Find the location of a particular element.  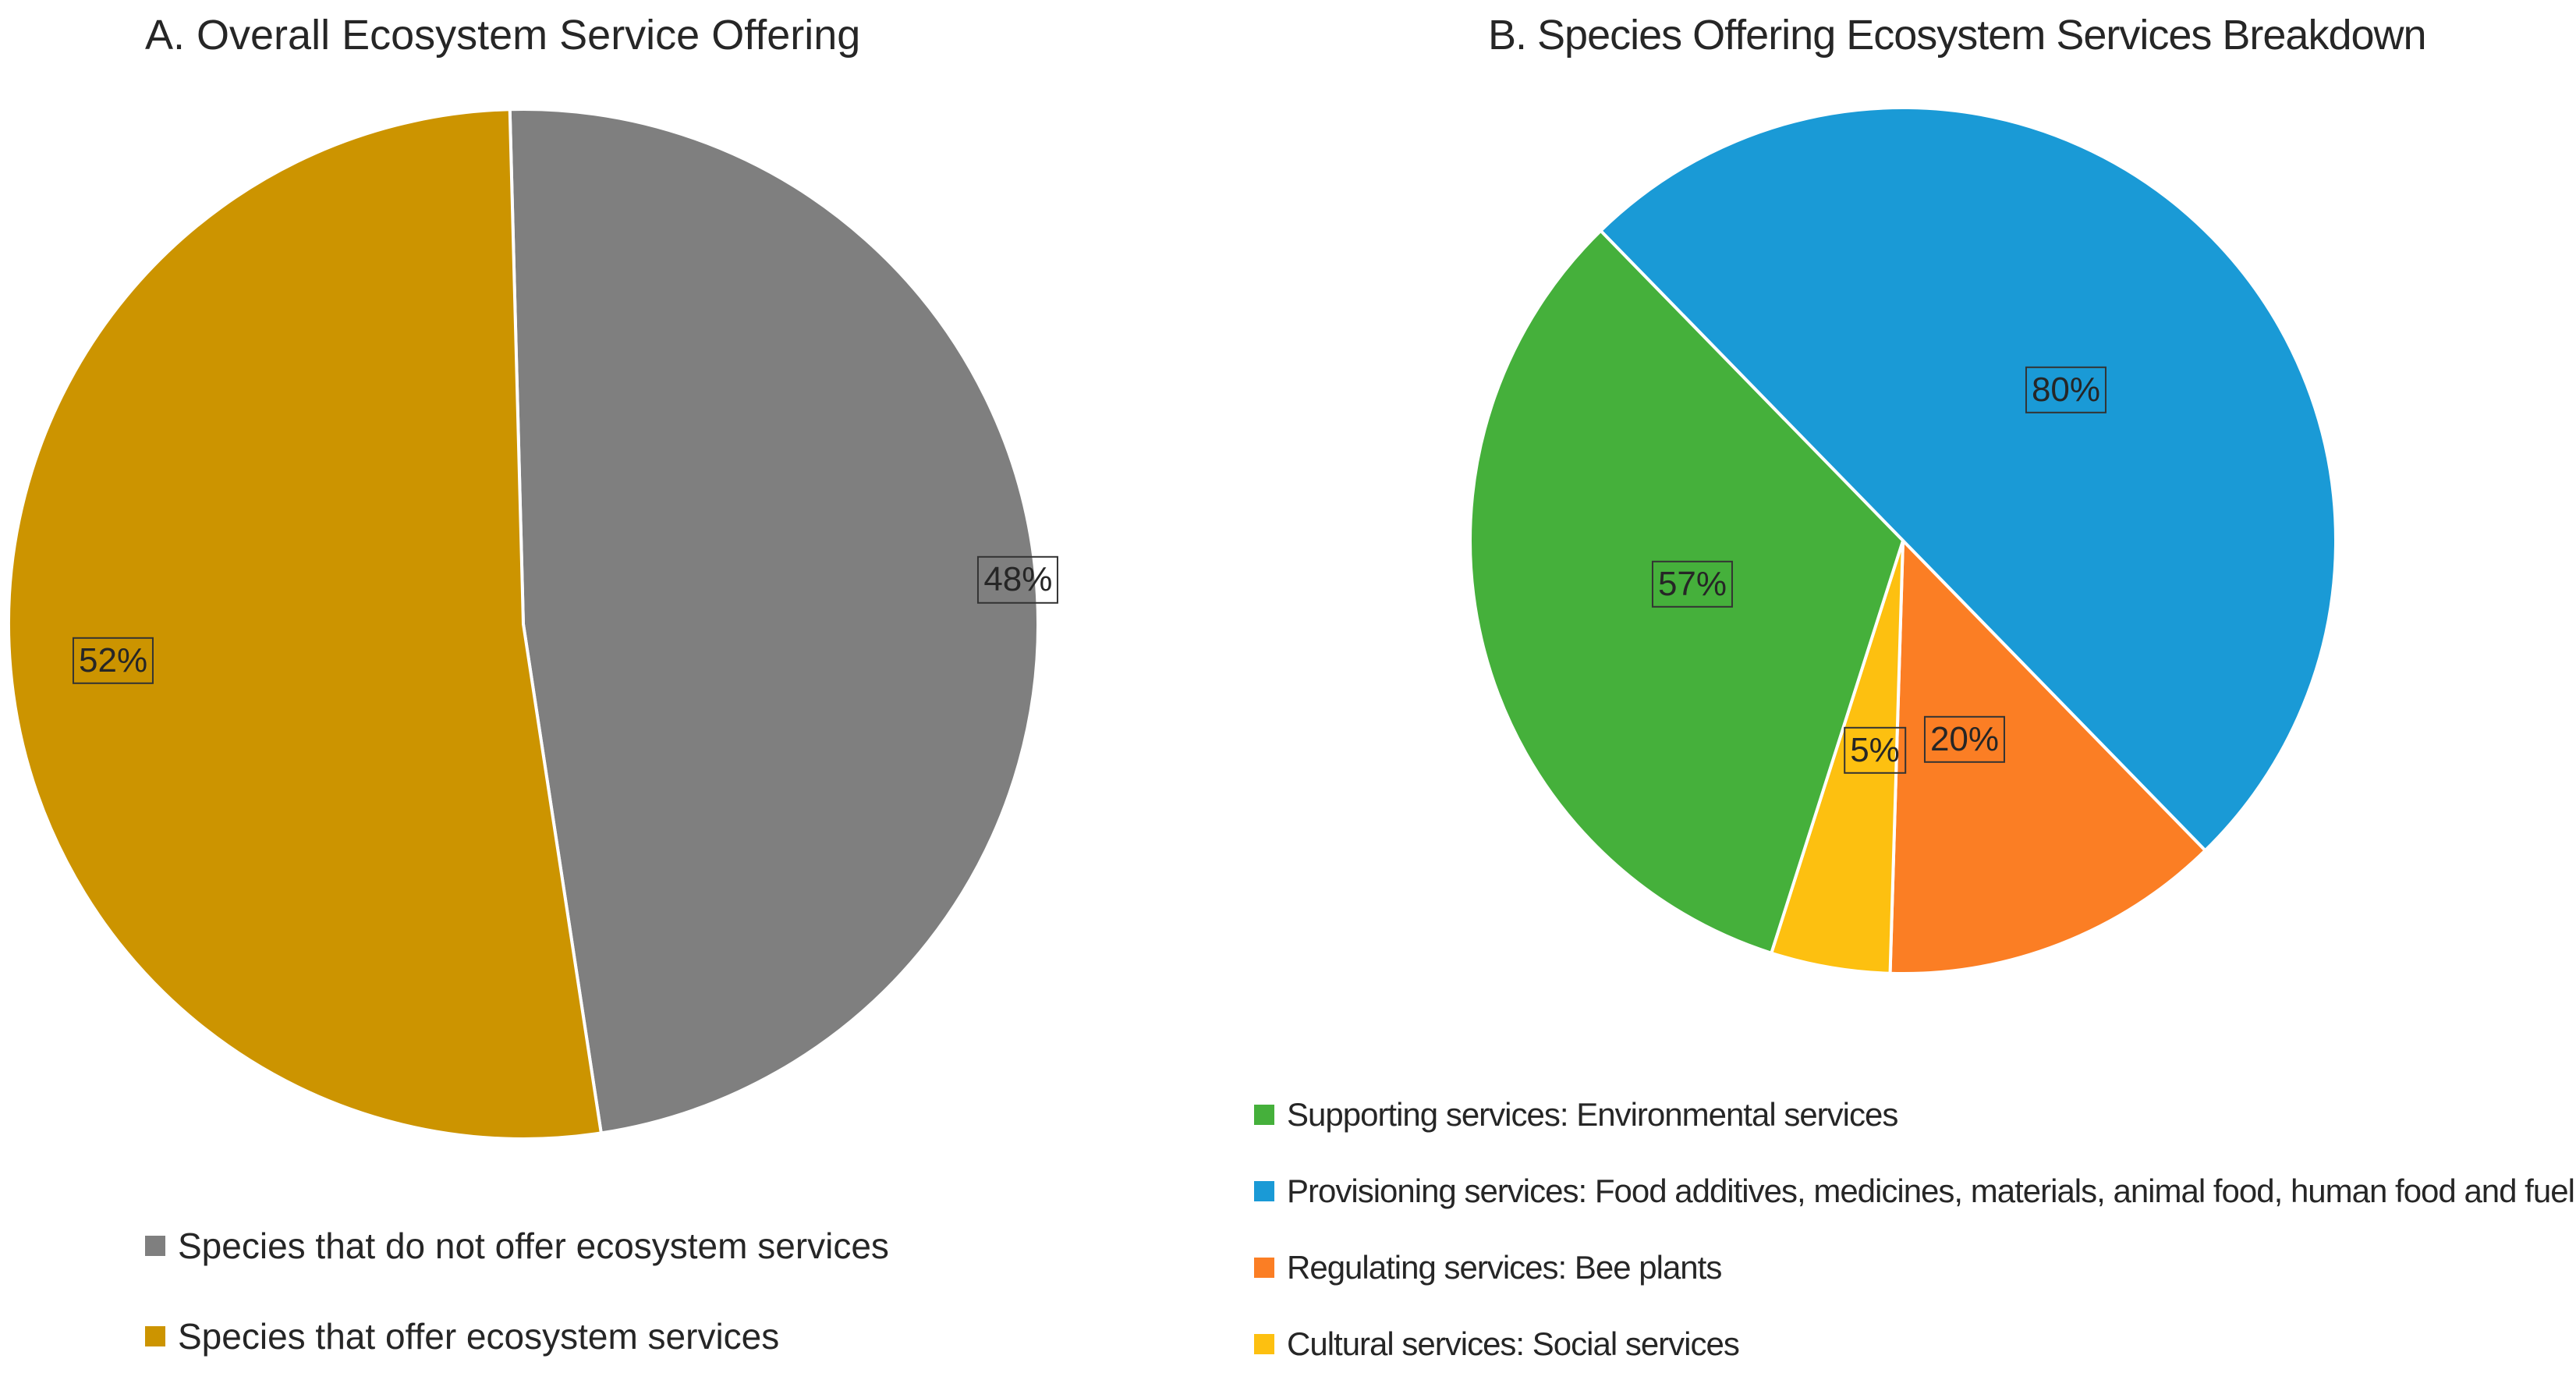

pie-b-data-label: 57% is located at coordinates (1693, 584).